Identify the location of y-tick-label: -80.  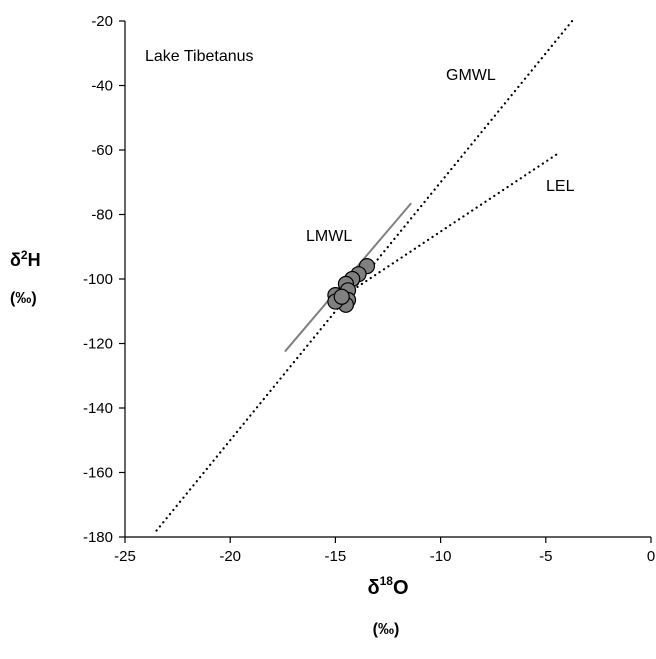
(102, 215).